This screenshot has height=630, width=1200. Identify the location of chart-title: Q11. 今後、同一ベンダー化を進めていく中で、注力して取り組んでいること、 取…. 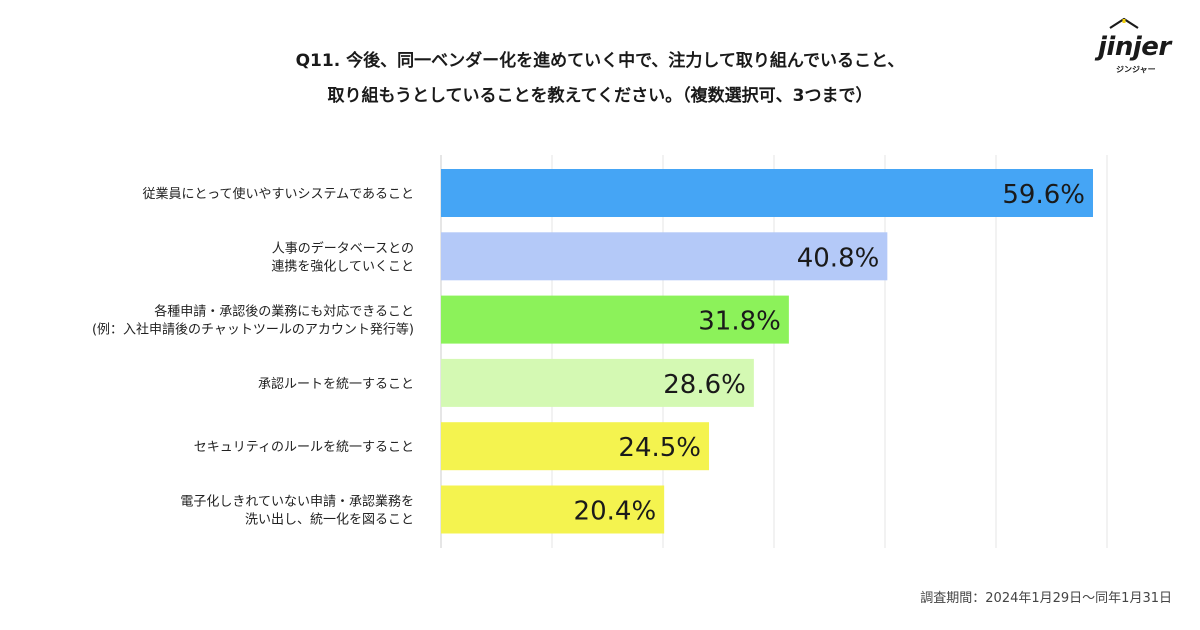
(600, 79).